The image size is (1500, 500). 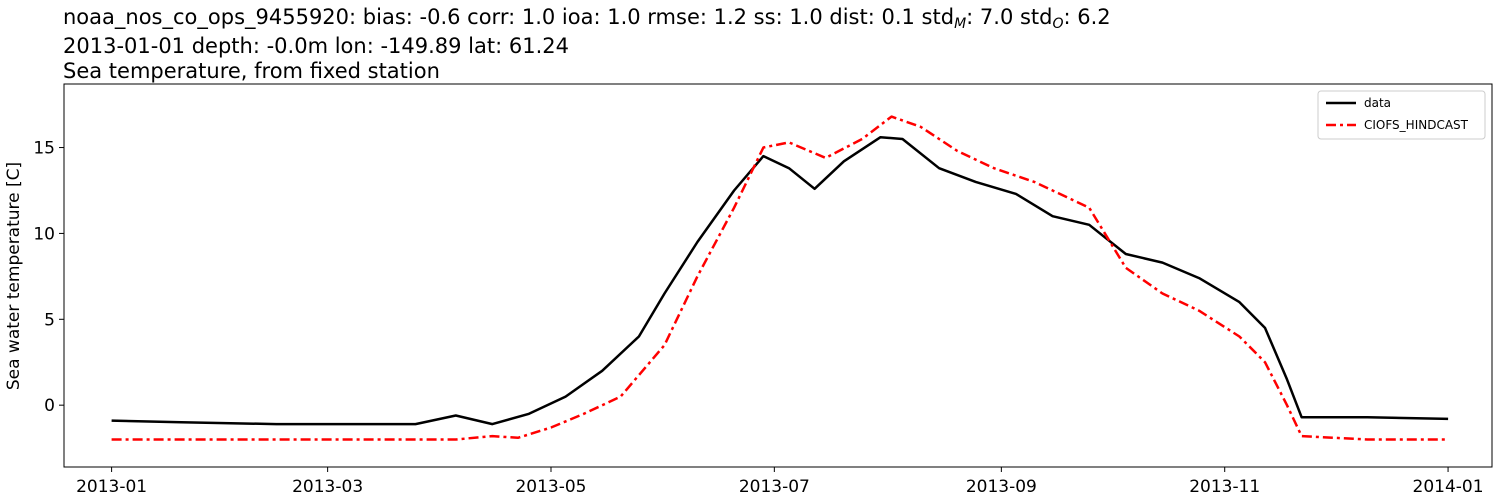 I want to click on x-tick-label: 2013-03, so click(x=327, y=487).